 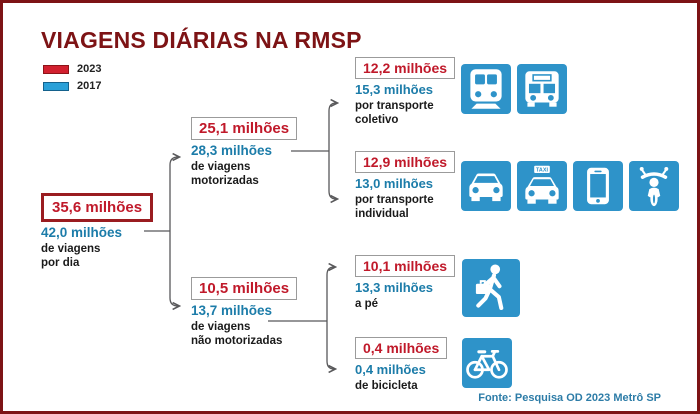 I want to click on legend-swatch-2023, so click(x=56, y=69).